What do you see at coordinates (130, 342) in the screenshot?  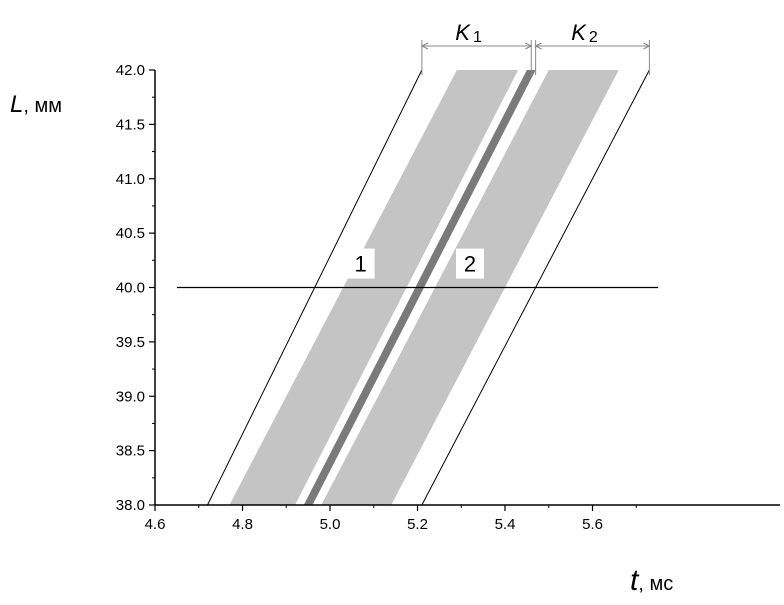 I see `y-tick-label-3: 39.5` at bounding box center [130, 342].